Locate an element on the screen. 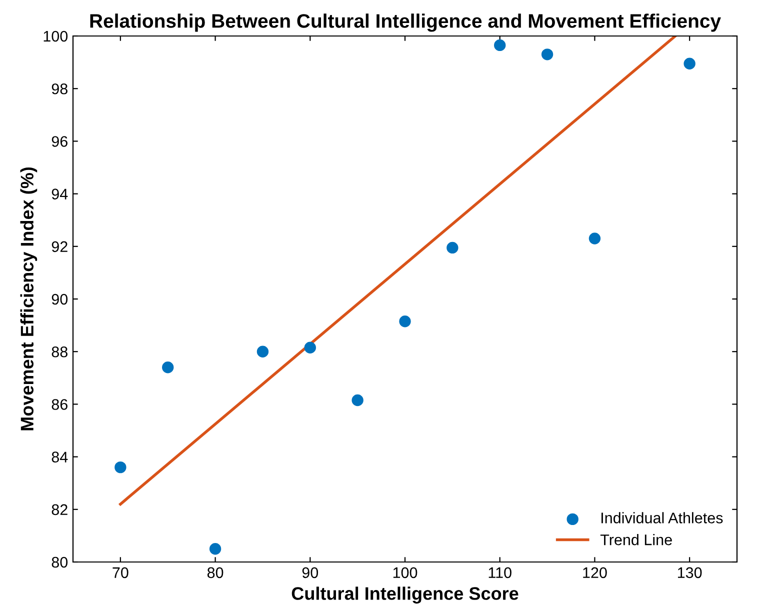 This screenshot has height=614, width=784. y-tick-label: 88 is located at coordinates (60, 352).